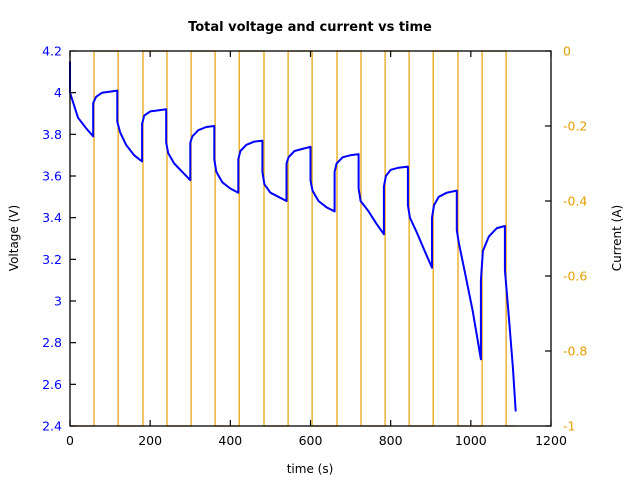 Image resolution: width=640 pixels, height=480 pixels. Describe the element at coordinates (391, 440) in the screenshot. I see `x-tick-label: 800` at that location.